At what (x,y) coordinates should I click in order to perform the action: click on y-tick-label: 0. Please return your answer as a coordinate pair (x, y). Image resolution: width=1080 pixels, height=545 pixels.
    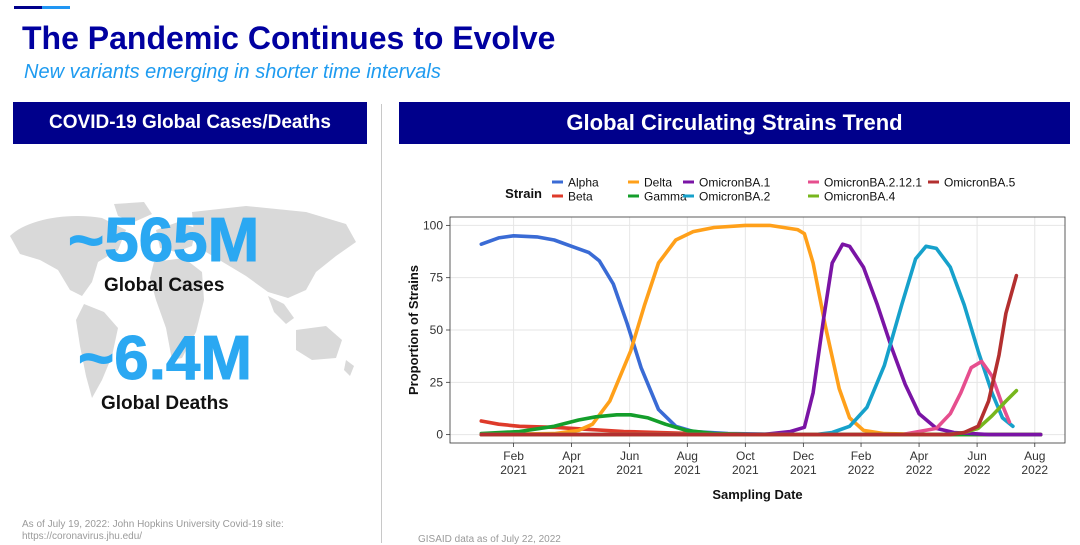
    Looking at the image, I should click on (439, 435).